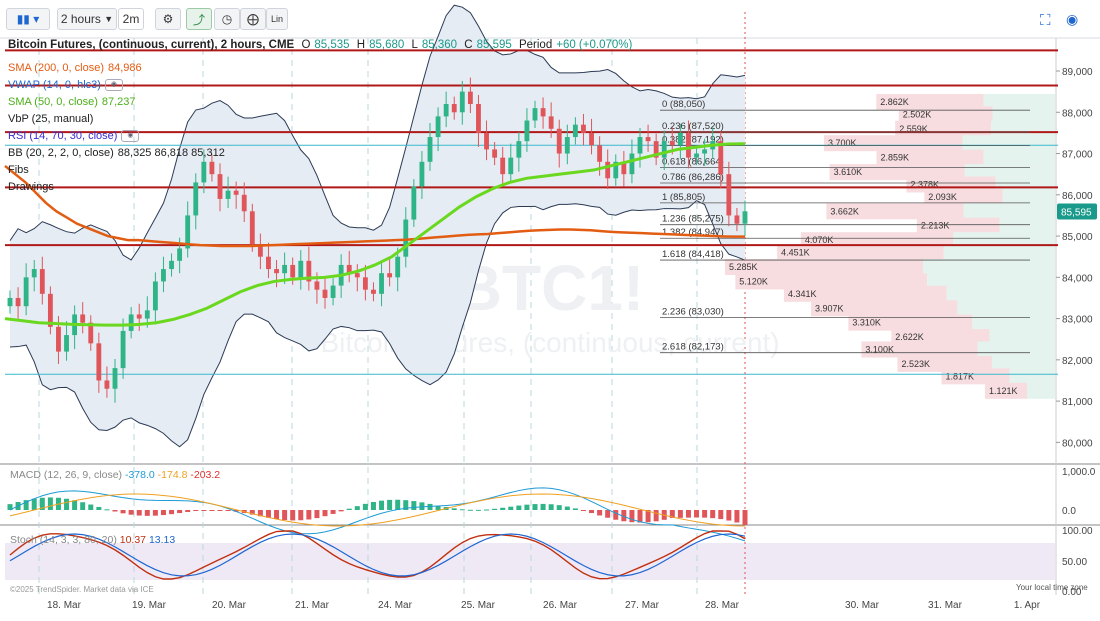 This screenshot has width=1100, height=621. What do you see at coordinates (61, 153) in the screenshot?
I see `indicator-label: BB (20, 2, 2, 0, close)` at bounding box center [61, 153].